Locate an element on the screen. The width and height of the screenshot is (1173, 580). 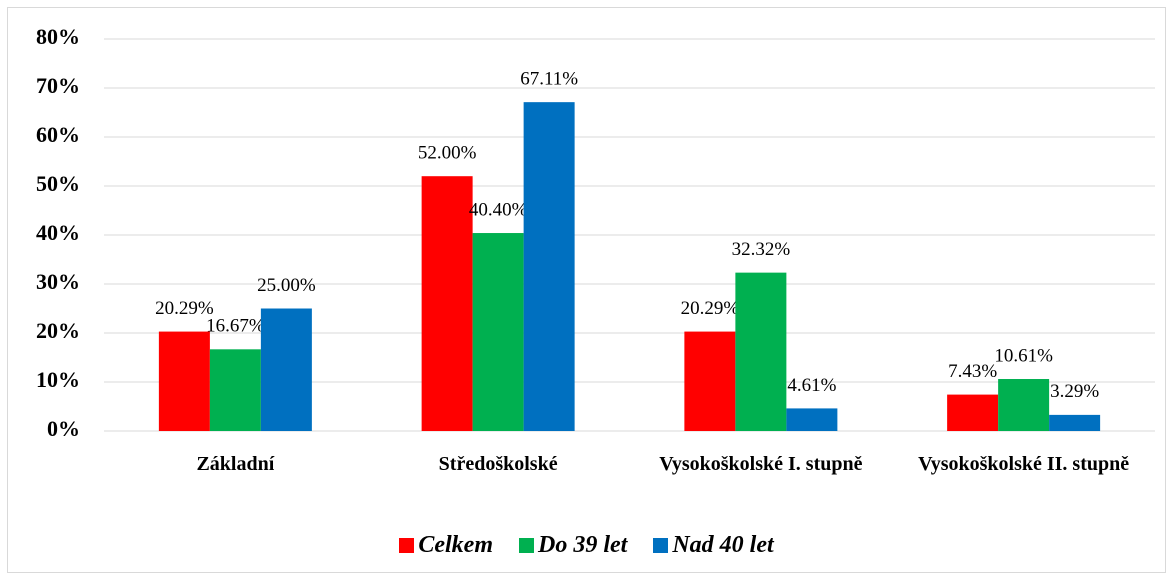
y-tick-label: 50% is located at coordinates (58, 183).